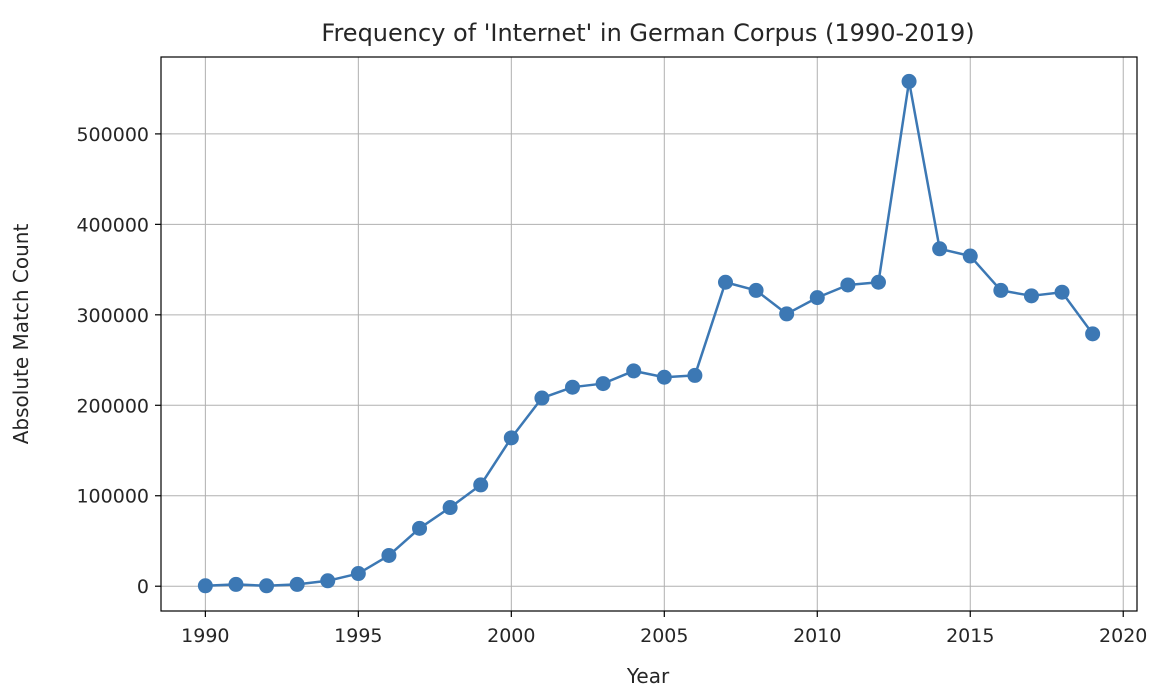  Describe the element at coordinates (1123, 636) in the screenshot. I see `x-tick-label: 2020` at that location.